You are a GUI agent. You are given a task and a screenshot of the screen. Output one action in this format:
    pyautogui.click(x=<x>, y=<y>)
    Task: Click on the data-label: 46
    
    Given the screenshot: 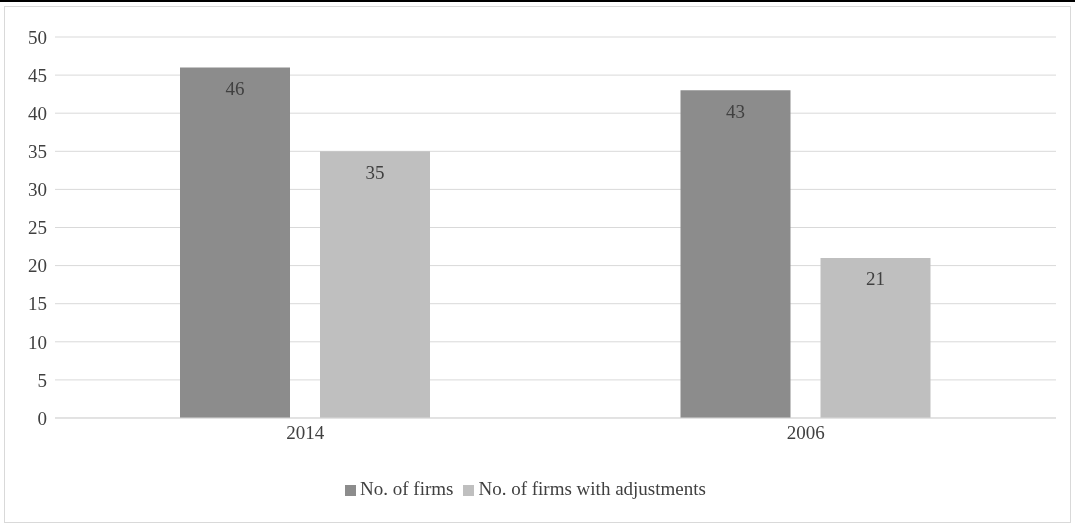 What is the action you would take?
    pyautogui.click(x=235, y=88)
    